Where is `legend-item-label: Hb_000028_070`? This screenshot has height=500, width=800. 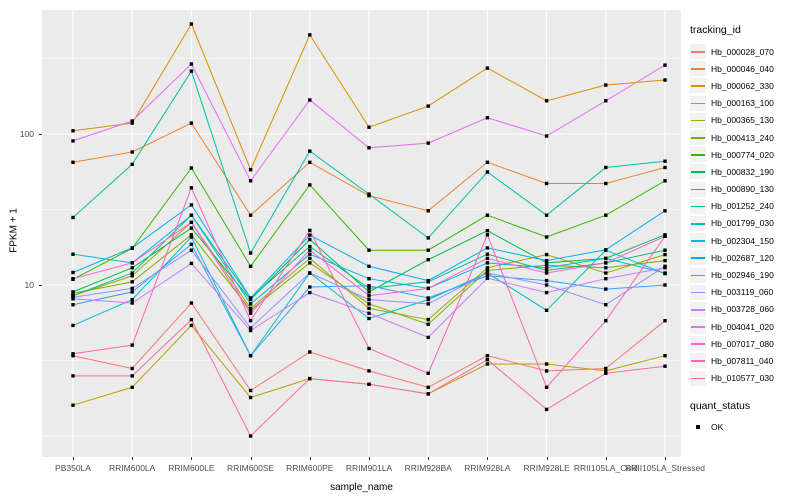 legend-item-label: Hb_000028_070 is located at coordinates (742, 51).